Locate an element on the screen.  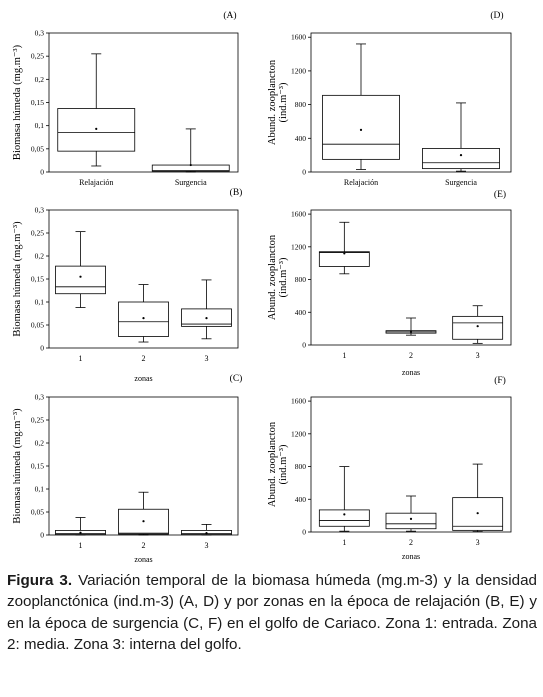
y-tick-label: 400 is located at coordinates (301, 312).